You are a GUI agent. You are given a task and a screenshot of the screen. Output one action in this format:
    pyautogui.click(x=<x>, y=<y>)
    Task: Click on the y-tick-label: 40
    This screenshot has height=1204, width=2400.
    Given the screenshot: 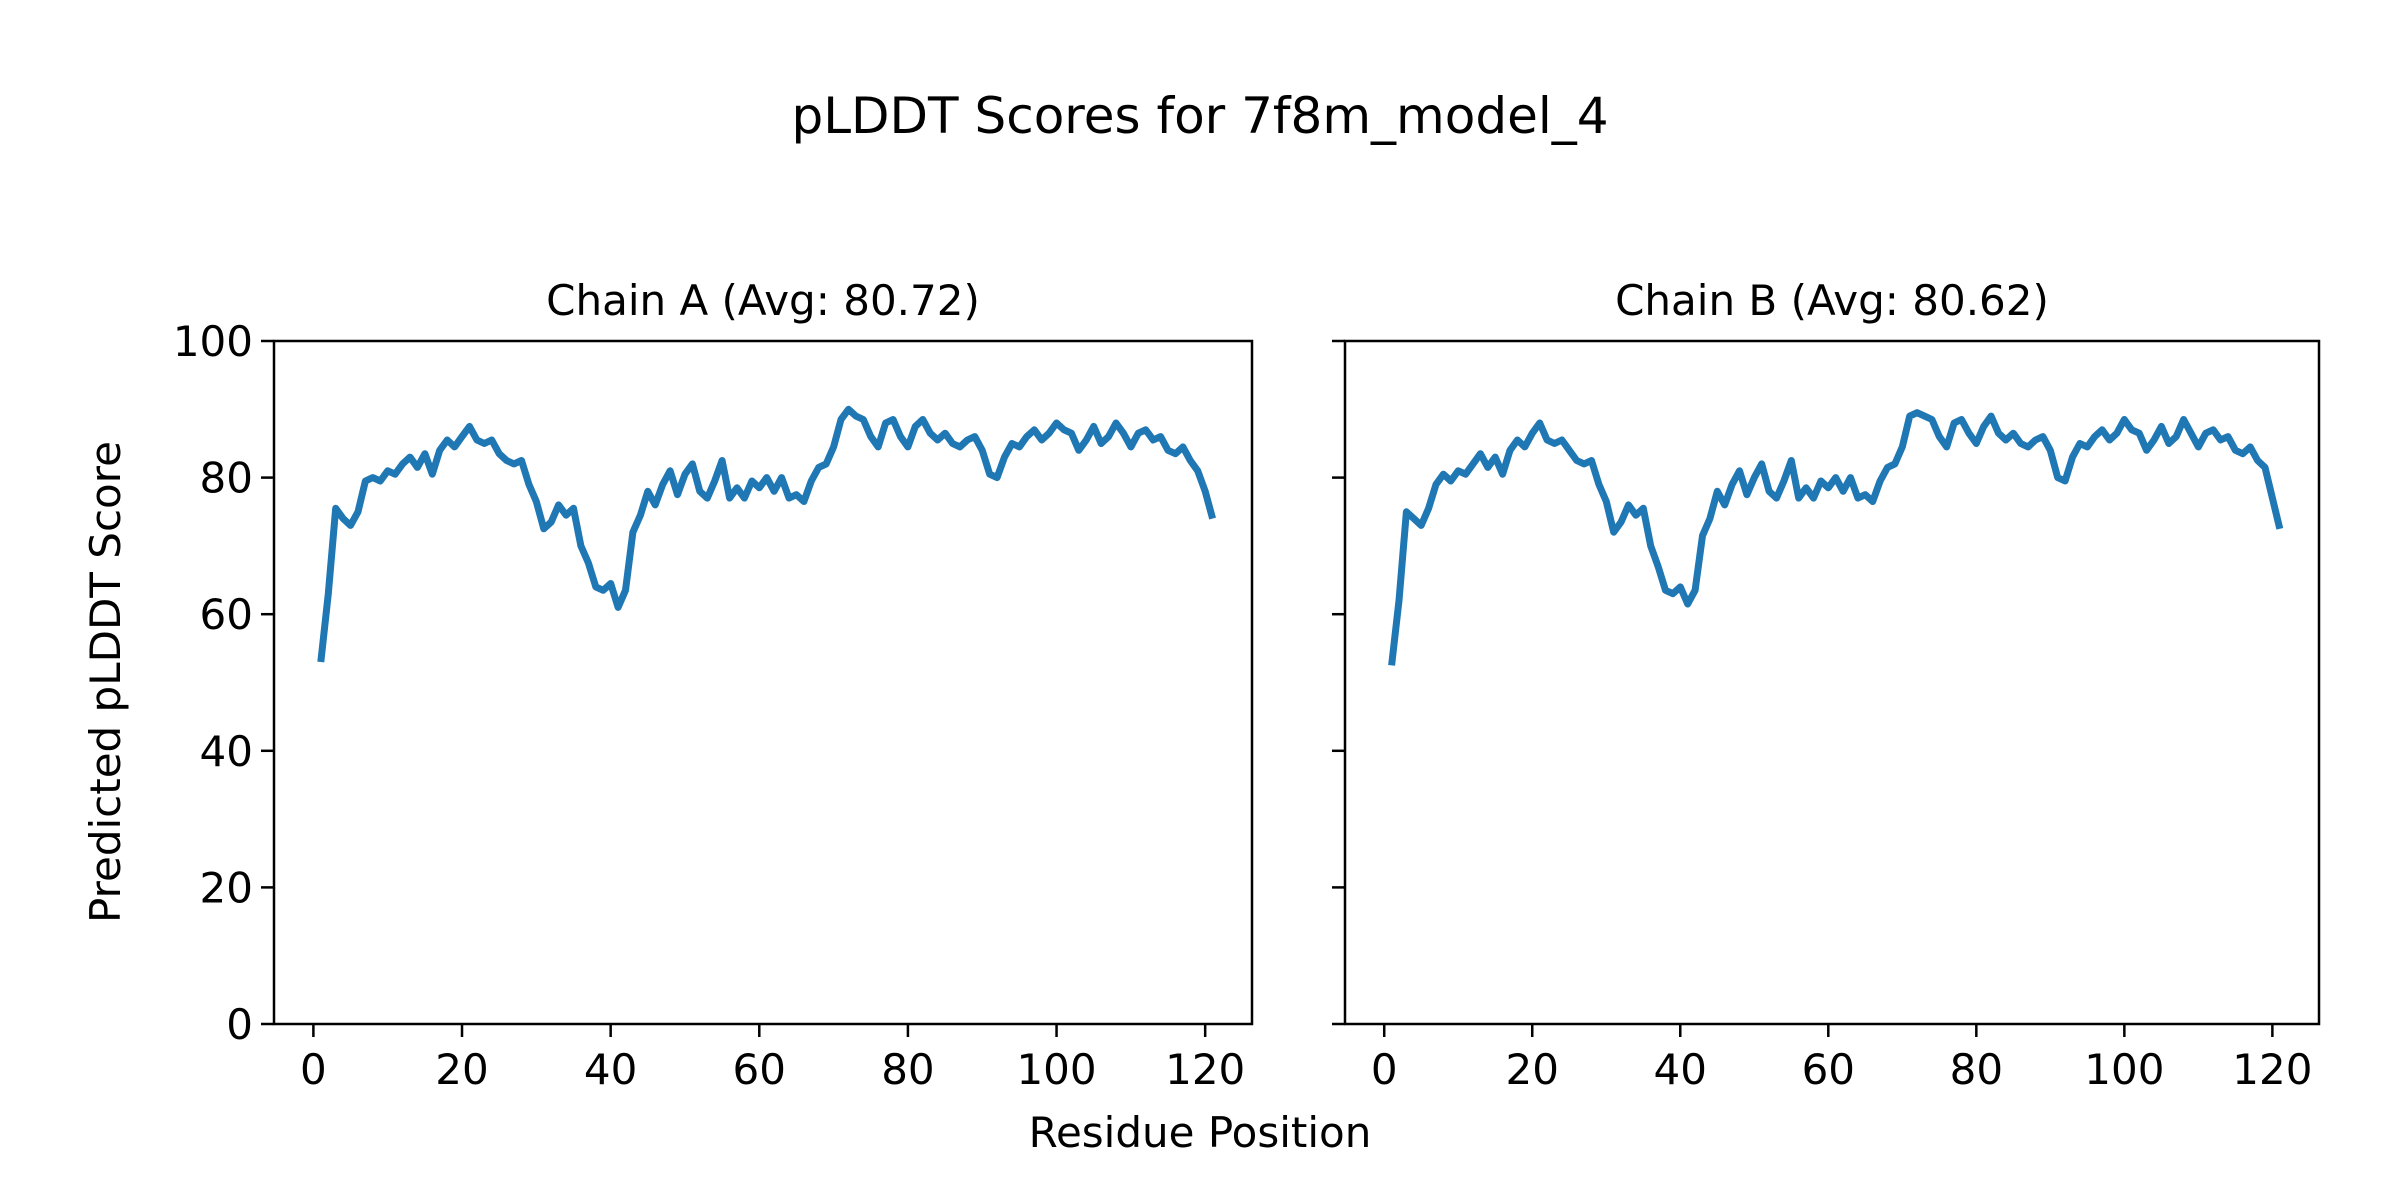 What is the action you would take?
    pyautogui.click(x=226, y=751)
    